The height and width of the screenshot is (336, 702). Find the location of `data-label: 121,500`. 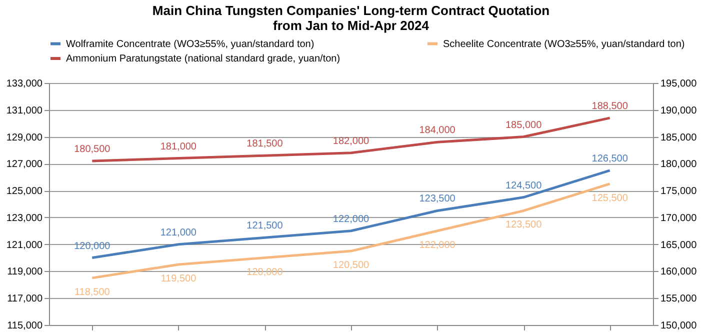

data-label: 121,500 is located at coordinates (265, 226).